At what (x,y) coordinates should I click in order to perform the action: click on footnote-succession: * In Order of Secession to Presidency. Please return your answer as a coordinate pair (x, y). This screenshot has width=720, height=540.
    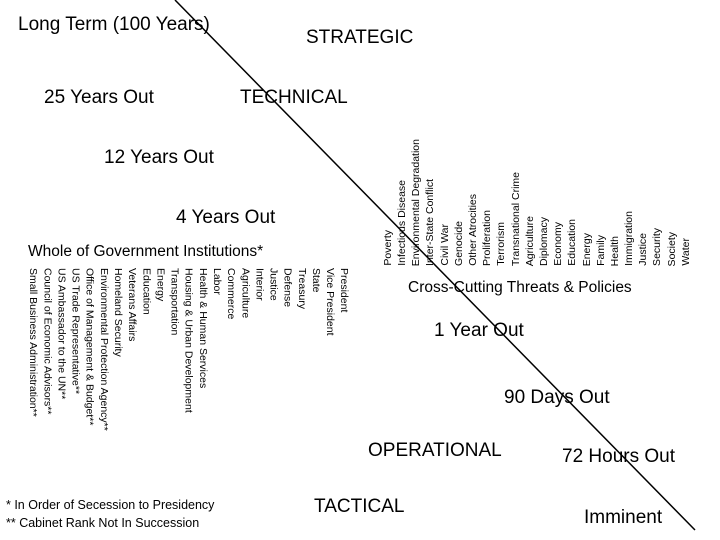
    Looking at the image, I should click on (110, 505).